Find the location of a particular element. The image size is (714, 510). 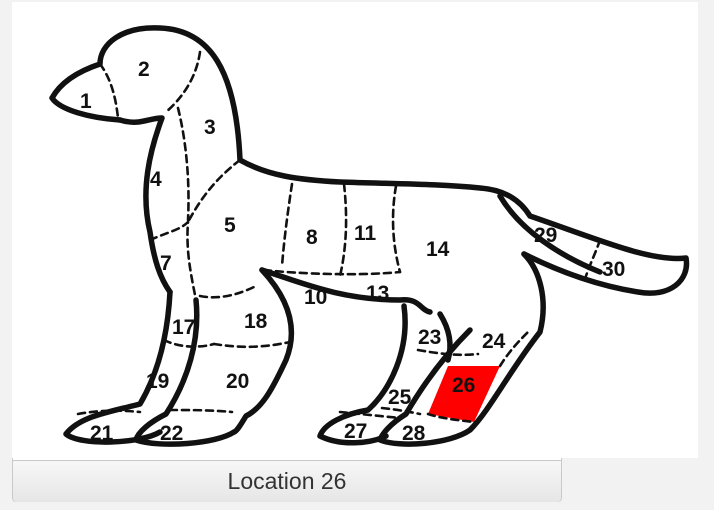

region-label-14: 14 is located at coordinates (438, 249).